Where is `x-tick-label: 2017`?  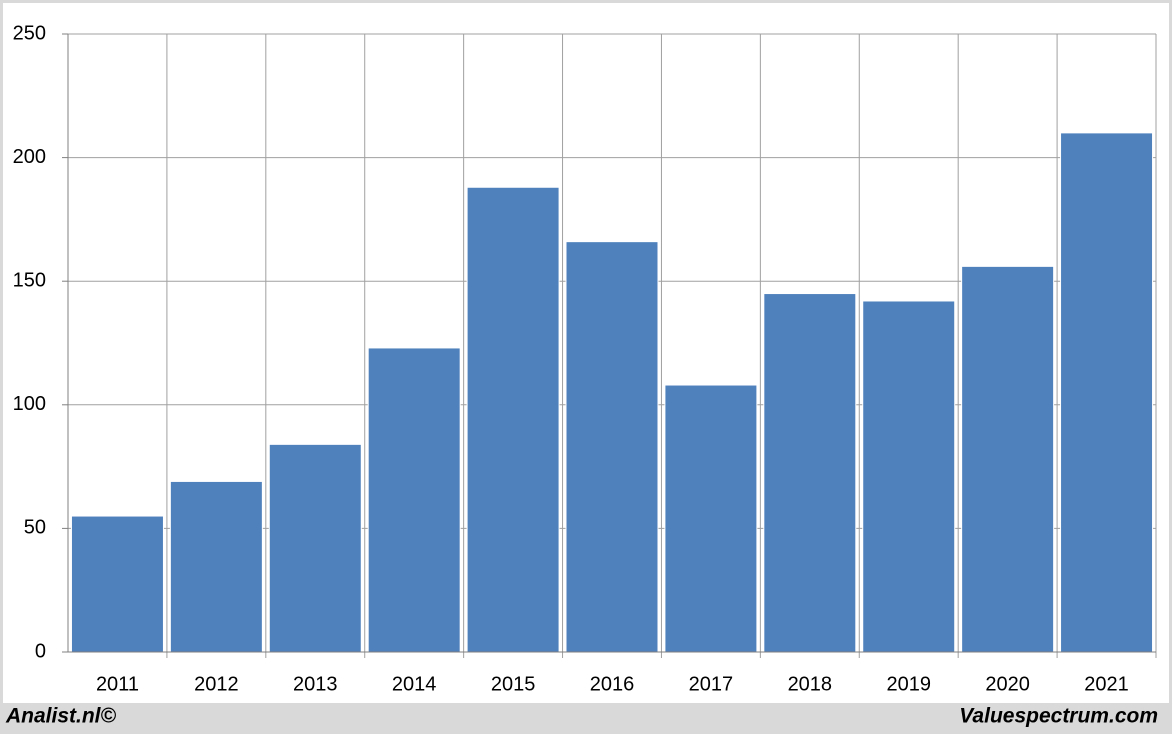
x-tick-label: 2017 is located at coordinates (711, 684).